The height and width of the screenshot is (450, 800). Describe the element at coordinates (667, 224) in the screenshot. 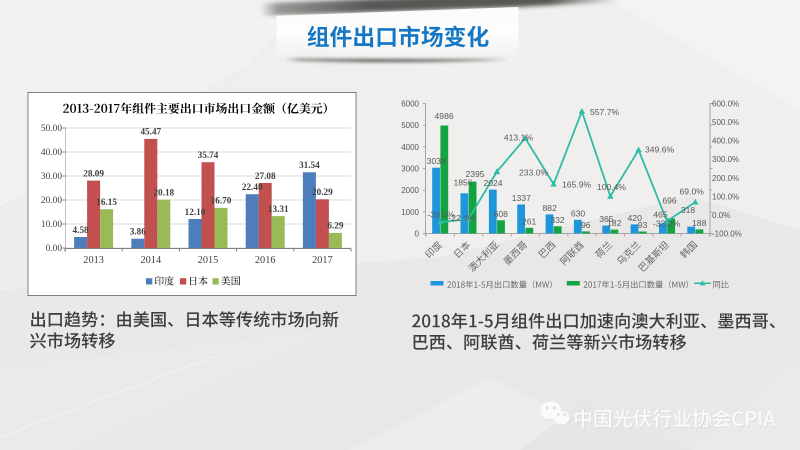

I see `svg-text: -33.2%` at that location.